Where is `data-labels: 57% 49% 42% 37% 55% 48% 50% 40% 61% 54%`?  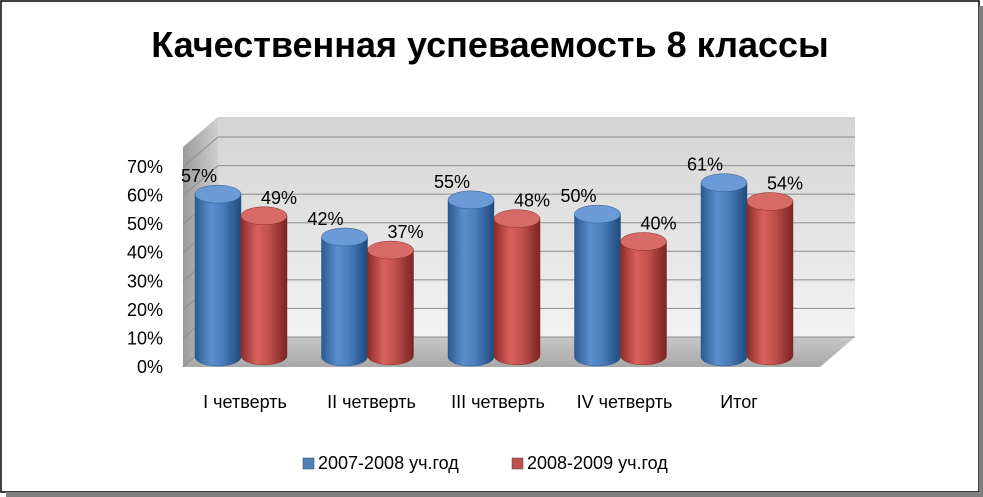
data-labels: 57% 49% 42% 37% 55% 48% 50% 40% 61% 54% is located at coordinates (492, 198).